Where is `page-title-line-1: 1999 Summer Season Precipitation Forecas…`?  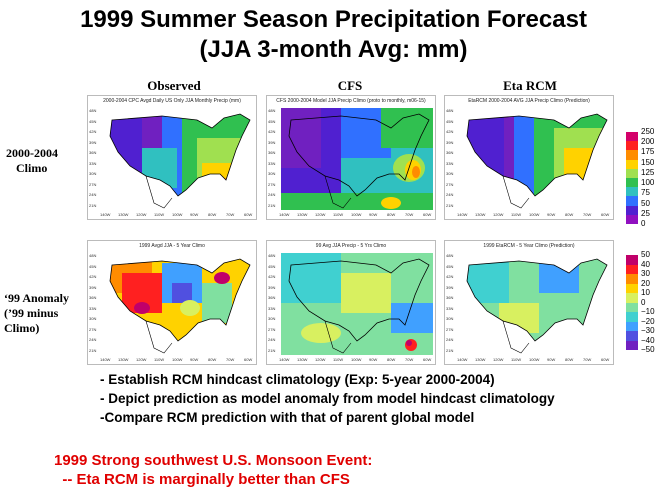
page-title-line-1: 1999 Summer Season Precipitation Forecas… is located at coordinates (333, 19).